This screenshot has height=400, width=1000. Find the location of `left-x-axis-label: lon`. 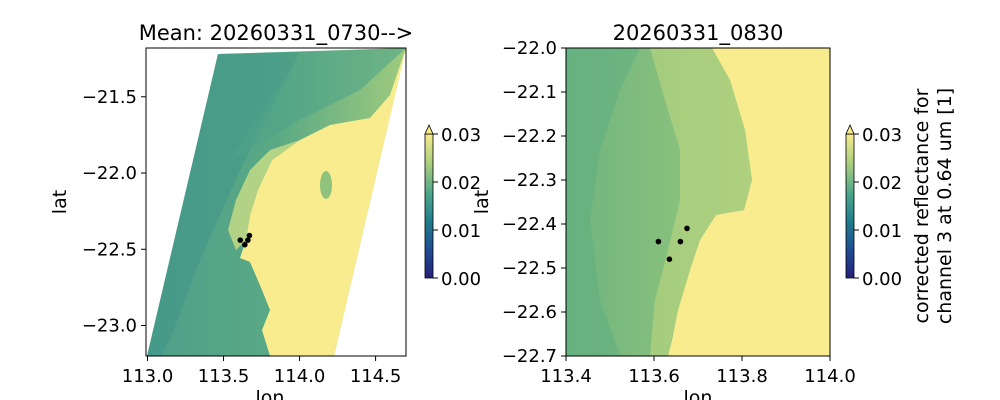

left-x-axis-label: lon is located at coordinates (270, 393).